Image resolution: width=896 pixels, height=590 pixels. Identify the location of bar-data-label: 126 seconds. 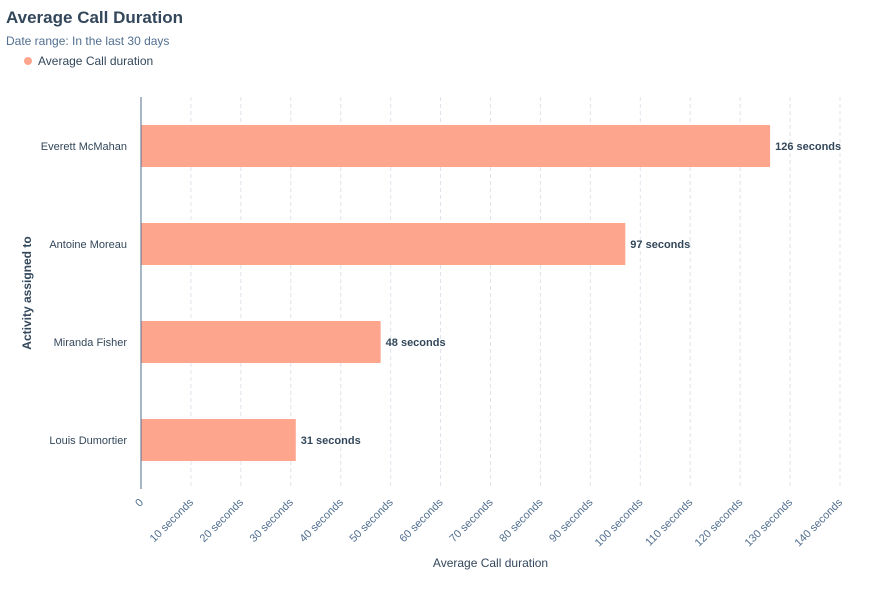
(808, 147).